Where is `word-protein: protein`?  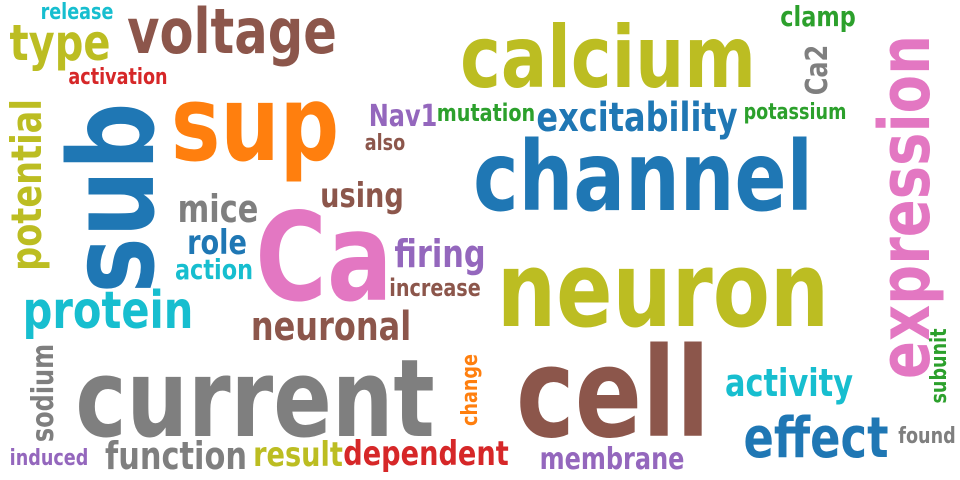
word-protein: protein is located at coordinates (108, 311).